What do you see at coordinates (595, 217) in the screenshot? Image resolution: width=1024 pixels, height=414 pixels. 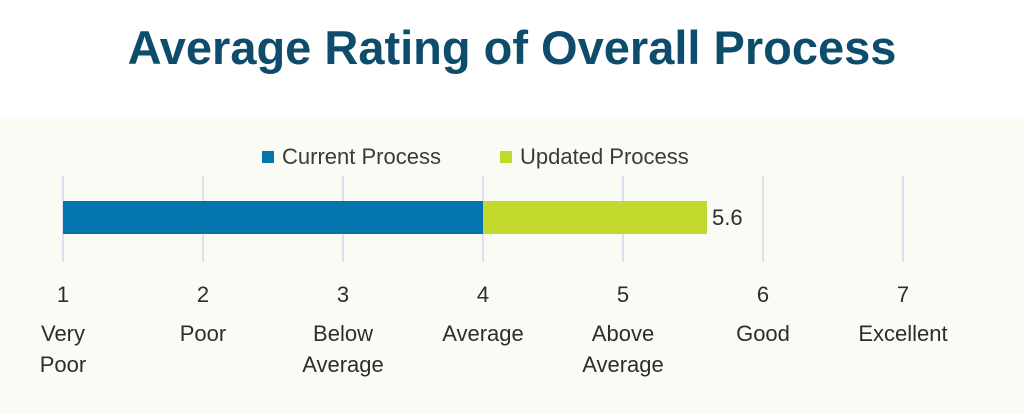 I see `bar-updated-process` at bounding box center [595, 217].